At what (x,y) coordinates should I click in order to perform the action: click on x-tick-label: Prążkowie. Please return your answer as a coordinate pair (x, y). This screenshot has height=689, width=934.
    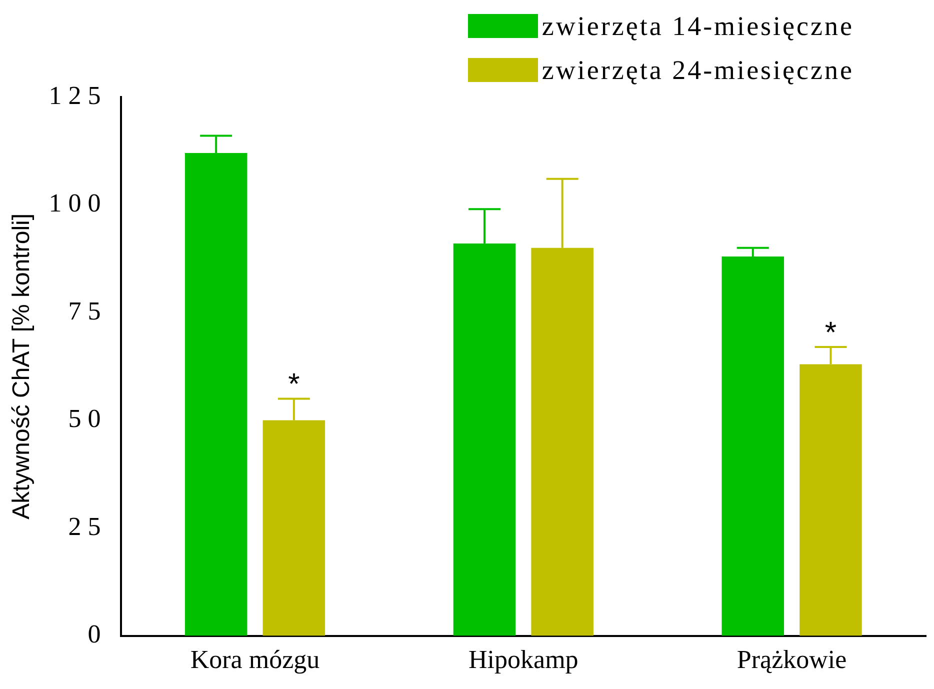
    Looking at the image, I should click on (791, 659).